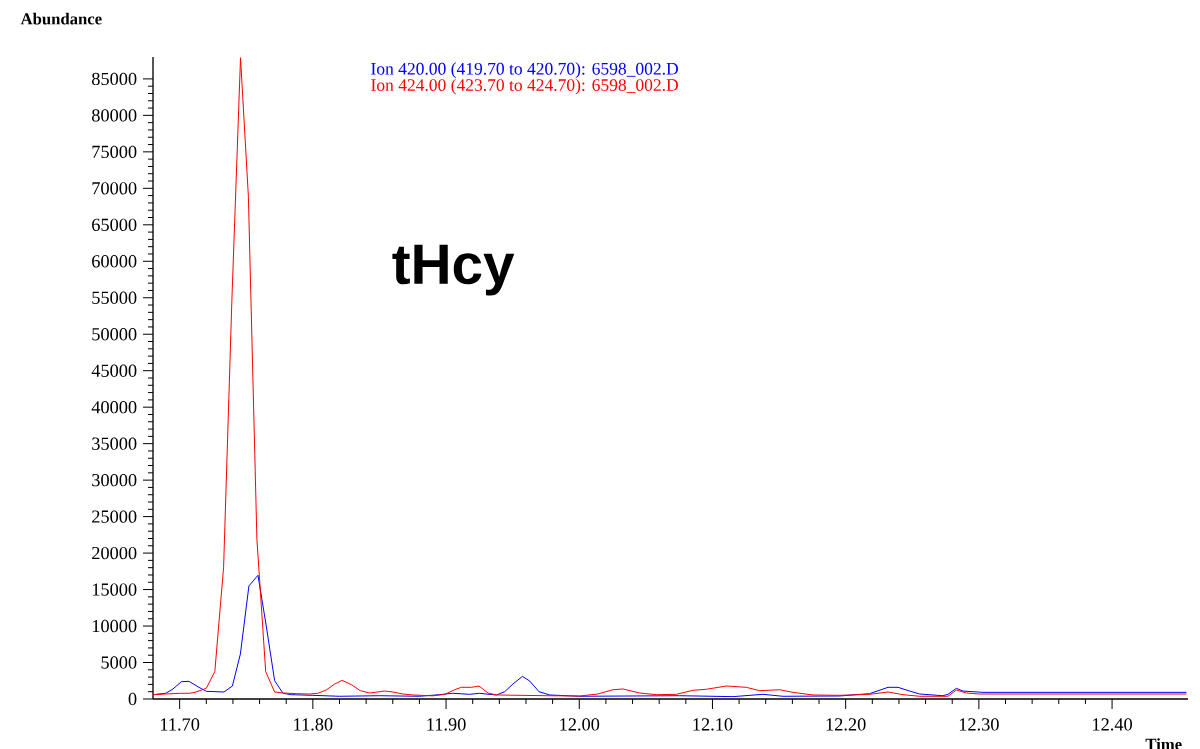  What do you see at coordinates (114, 589) in the screenshot?
I see `y-tick-label: 15000` at bounding box center [114, 589].